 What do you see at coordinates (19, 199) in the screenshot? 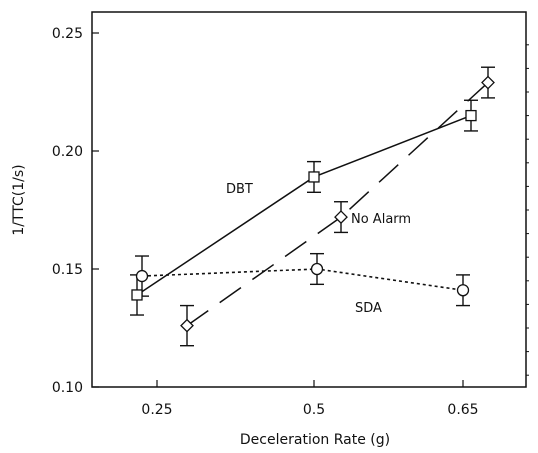
I see `y-axis-title: 1/TTC(1/s)` at bounding box center [19, 199].